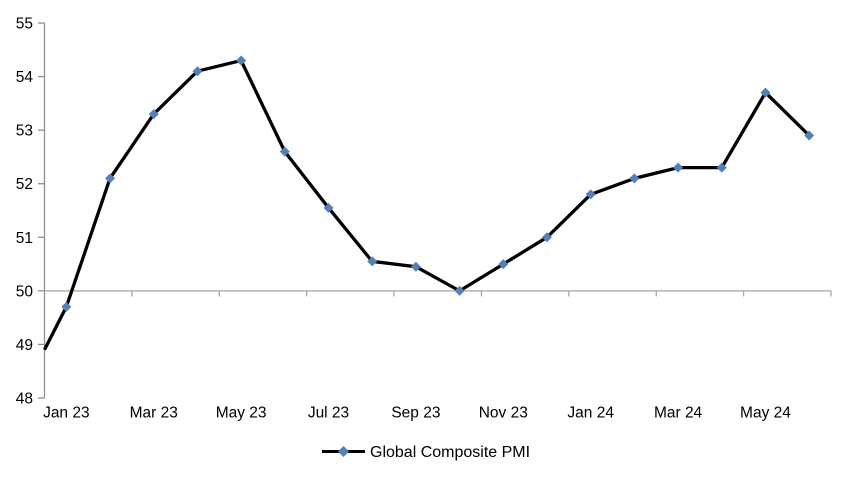 This screenshot has width=852, height=481. What do you see at coordinates (328, 413) in the screenshot?
I see `x-tick-label: Jul 23` at bounding box center [328, 413].